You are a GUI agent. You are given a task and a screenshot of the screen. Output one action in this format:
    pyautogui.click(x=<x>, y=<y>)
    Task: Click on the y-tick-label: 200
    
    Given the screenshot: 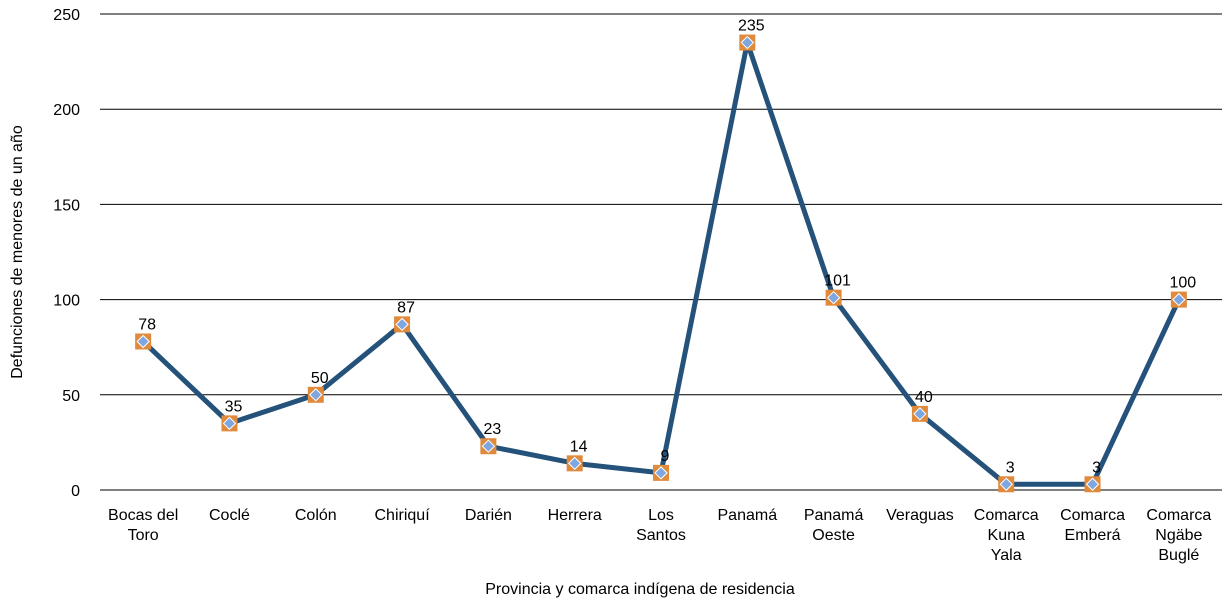 What is the action you would take?
    pyautogui.click(x=66, y=110)
    